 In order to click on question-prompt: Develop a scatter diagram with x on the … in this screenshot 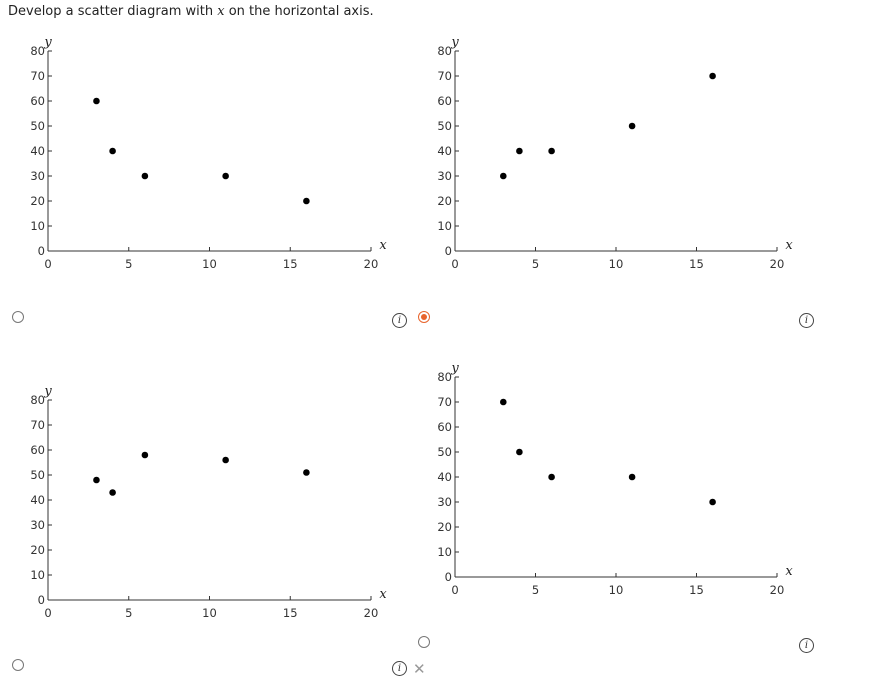, I will do `click(191, 11)`.